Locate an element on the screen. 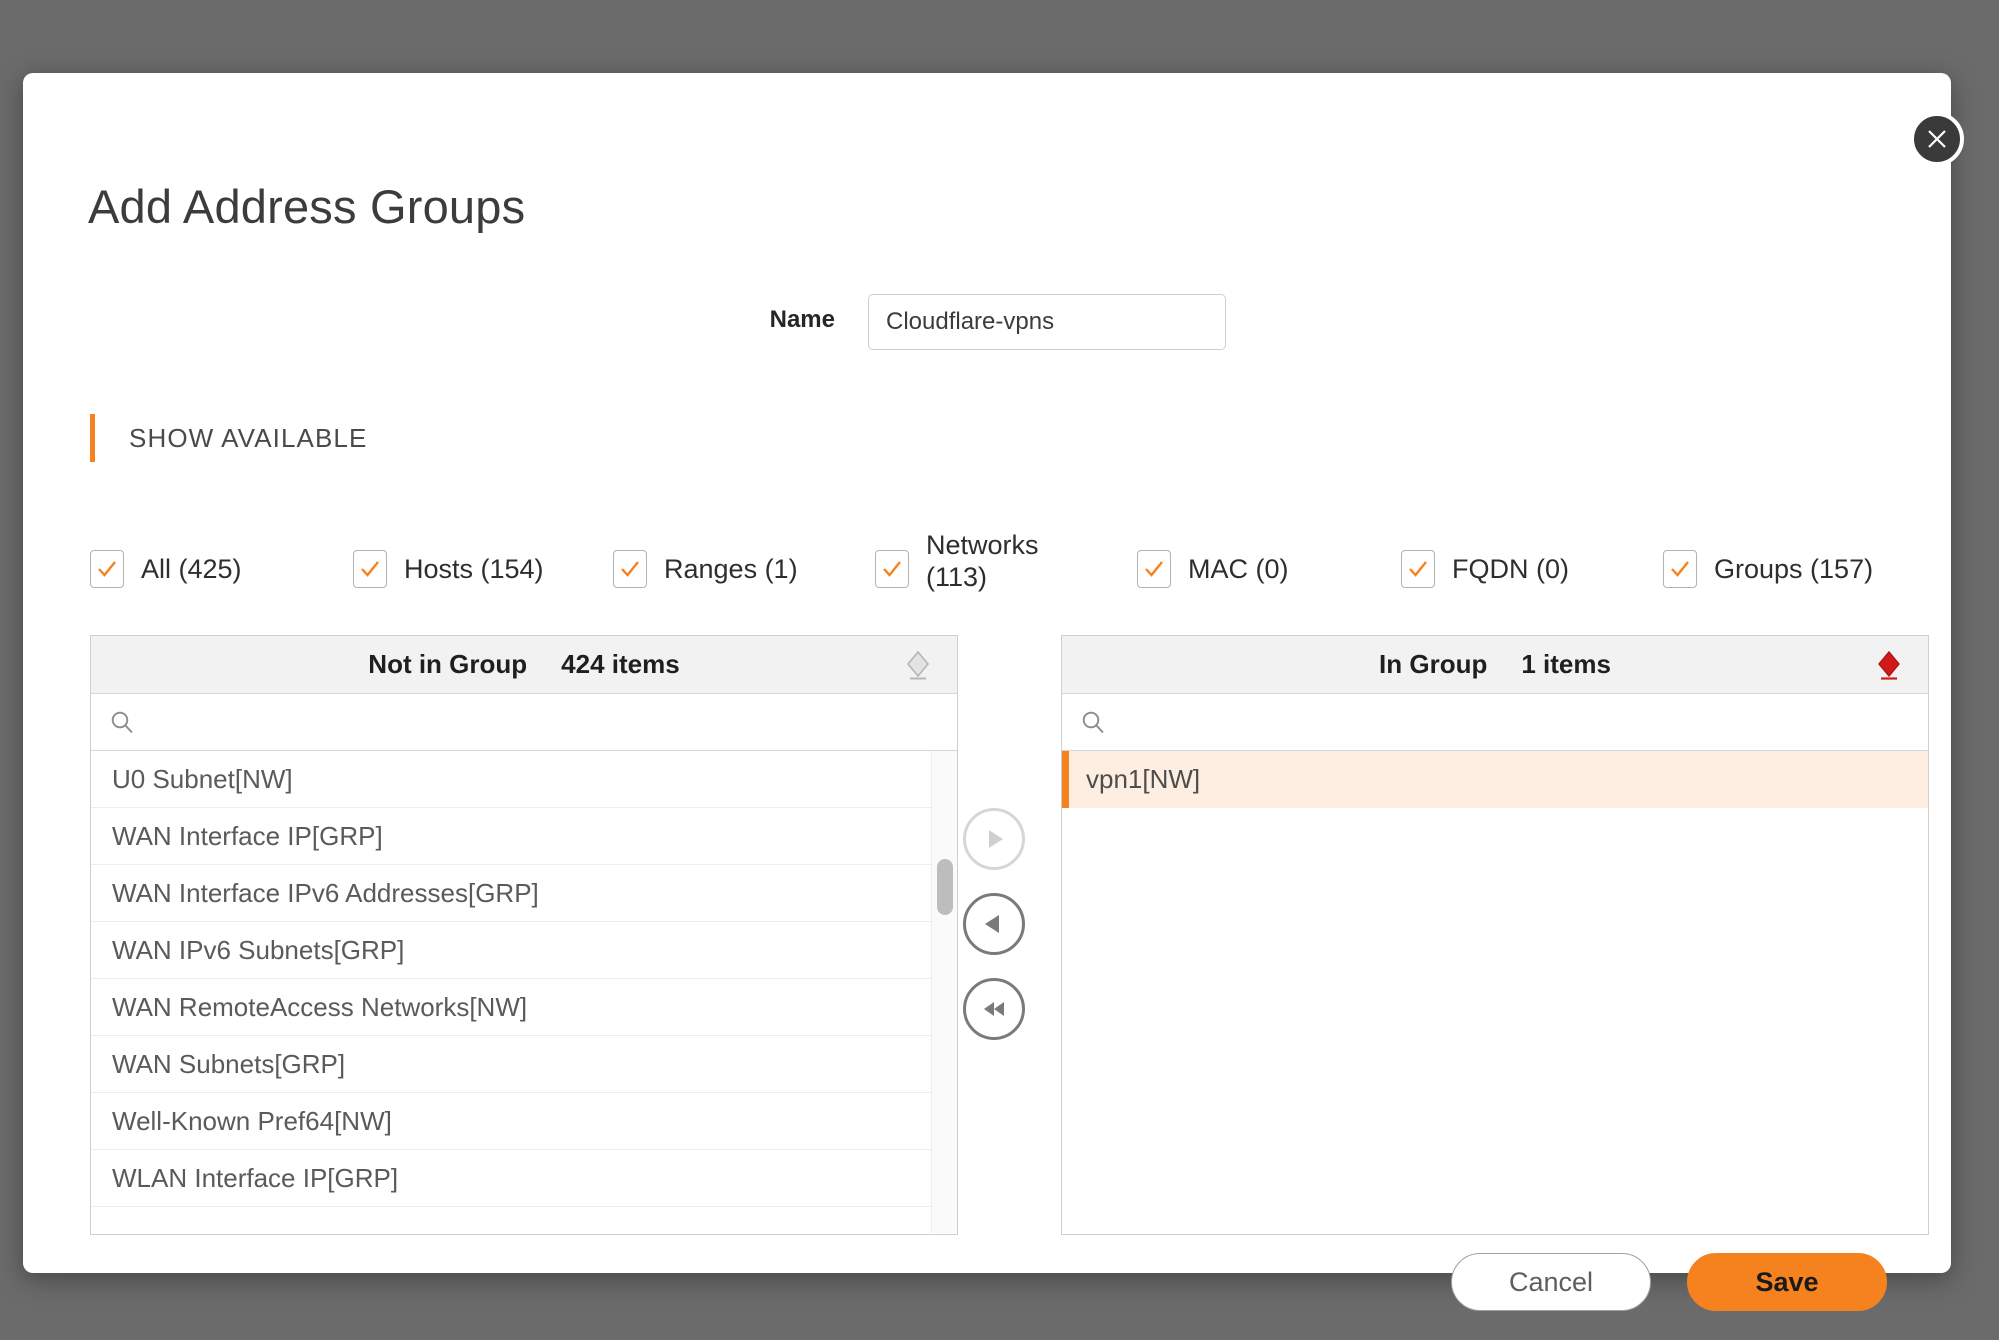 The image size is (1999, 1340). checkbox-networks is located at coordinates (892, 569).